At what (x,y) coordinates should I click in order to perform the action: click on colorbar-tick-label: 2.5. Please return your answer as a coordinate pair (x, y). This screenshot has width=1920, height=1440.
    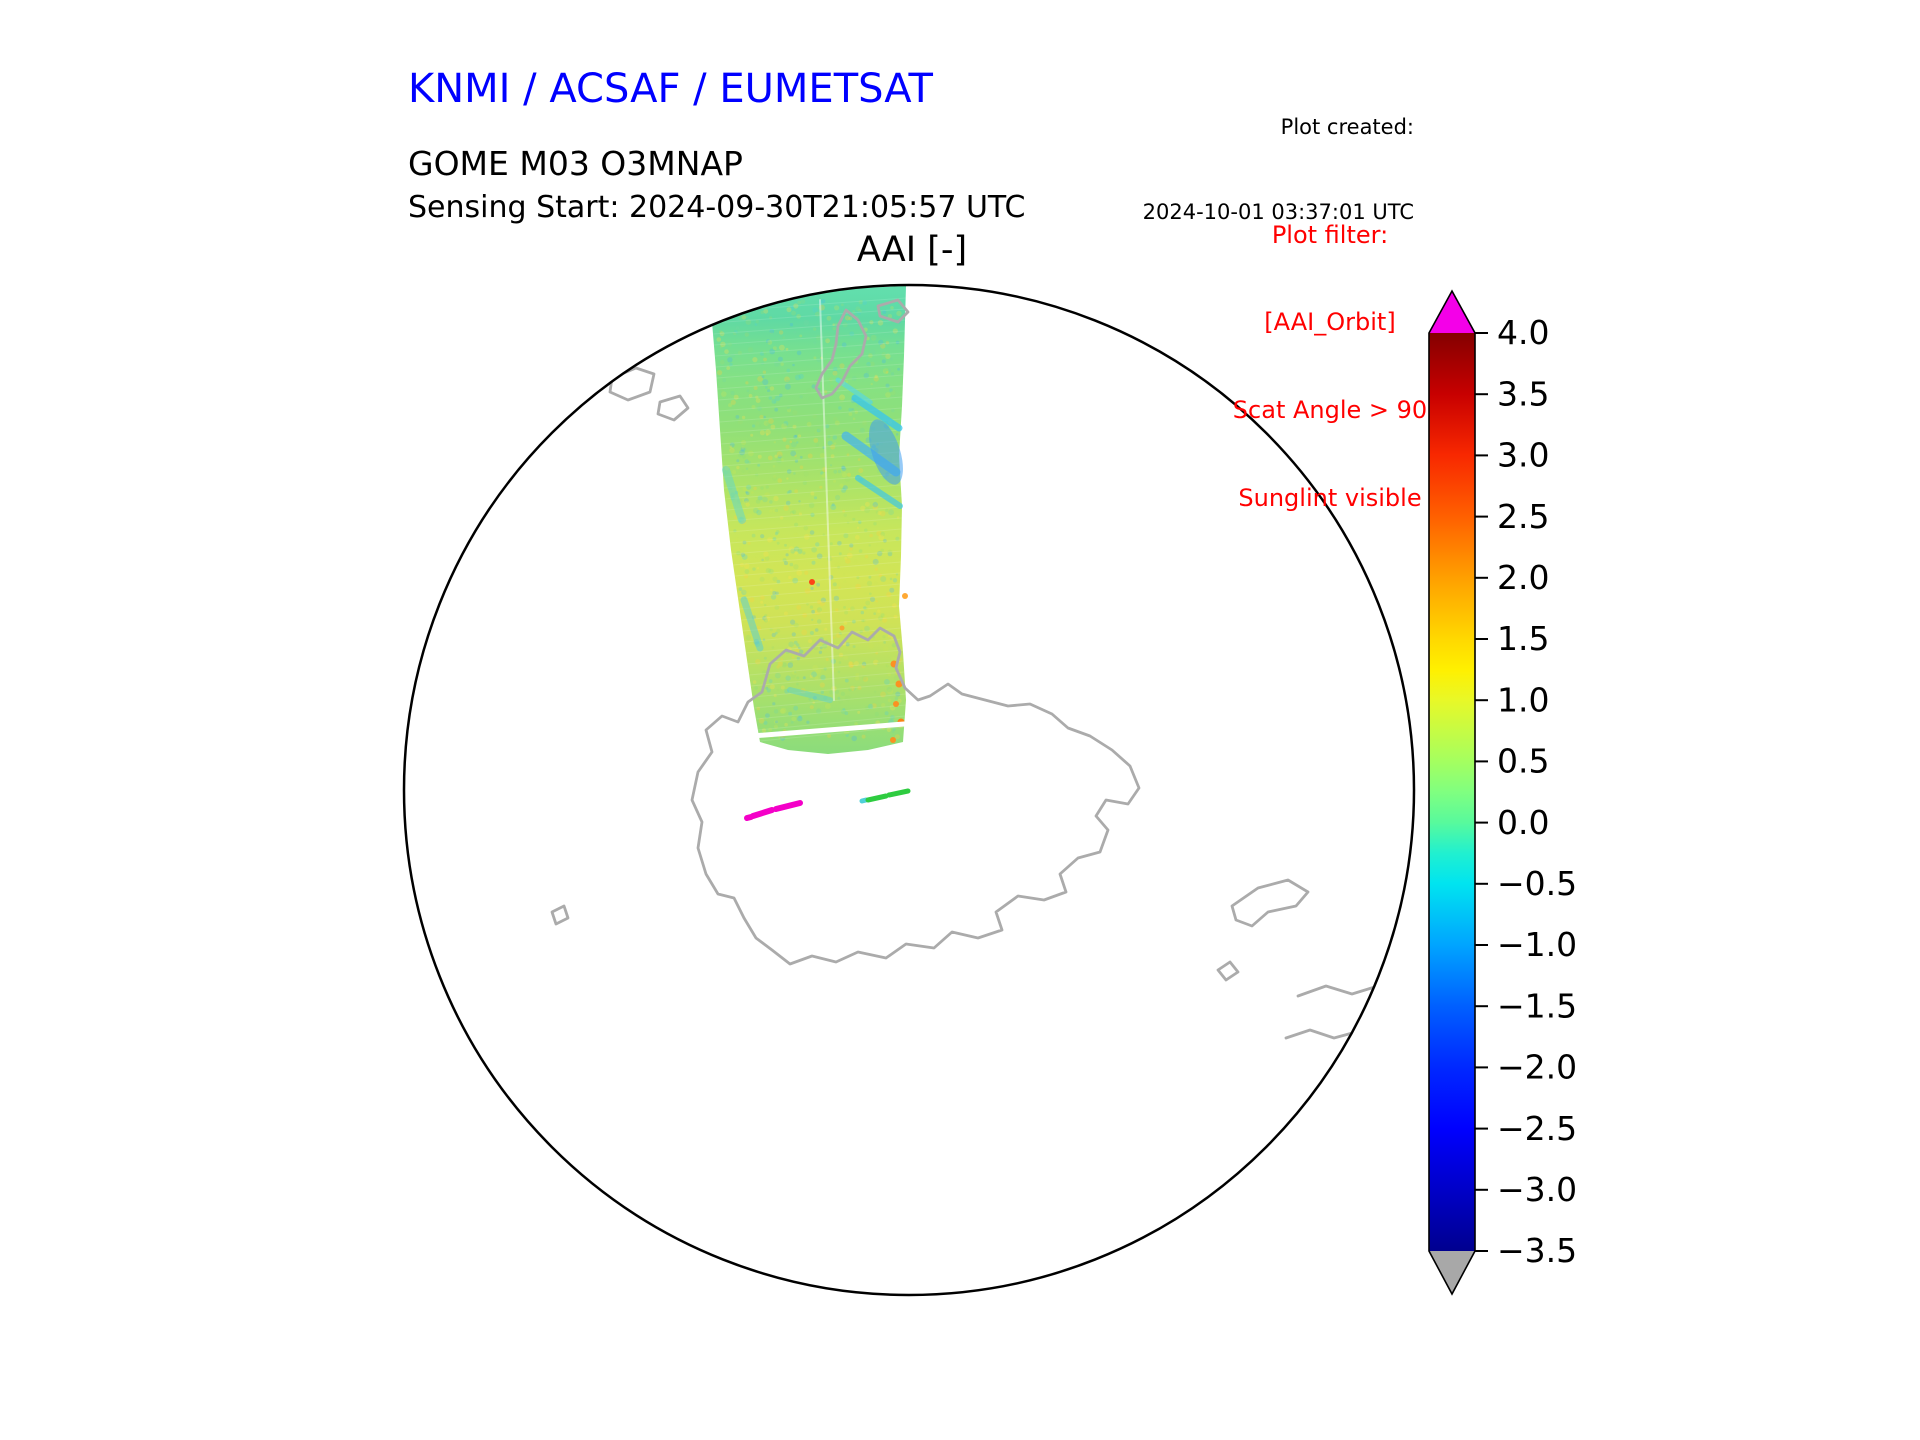
    Looking at the image, I should click on (1523, 516).